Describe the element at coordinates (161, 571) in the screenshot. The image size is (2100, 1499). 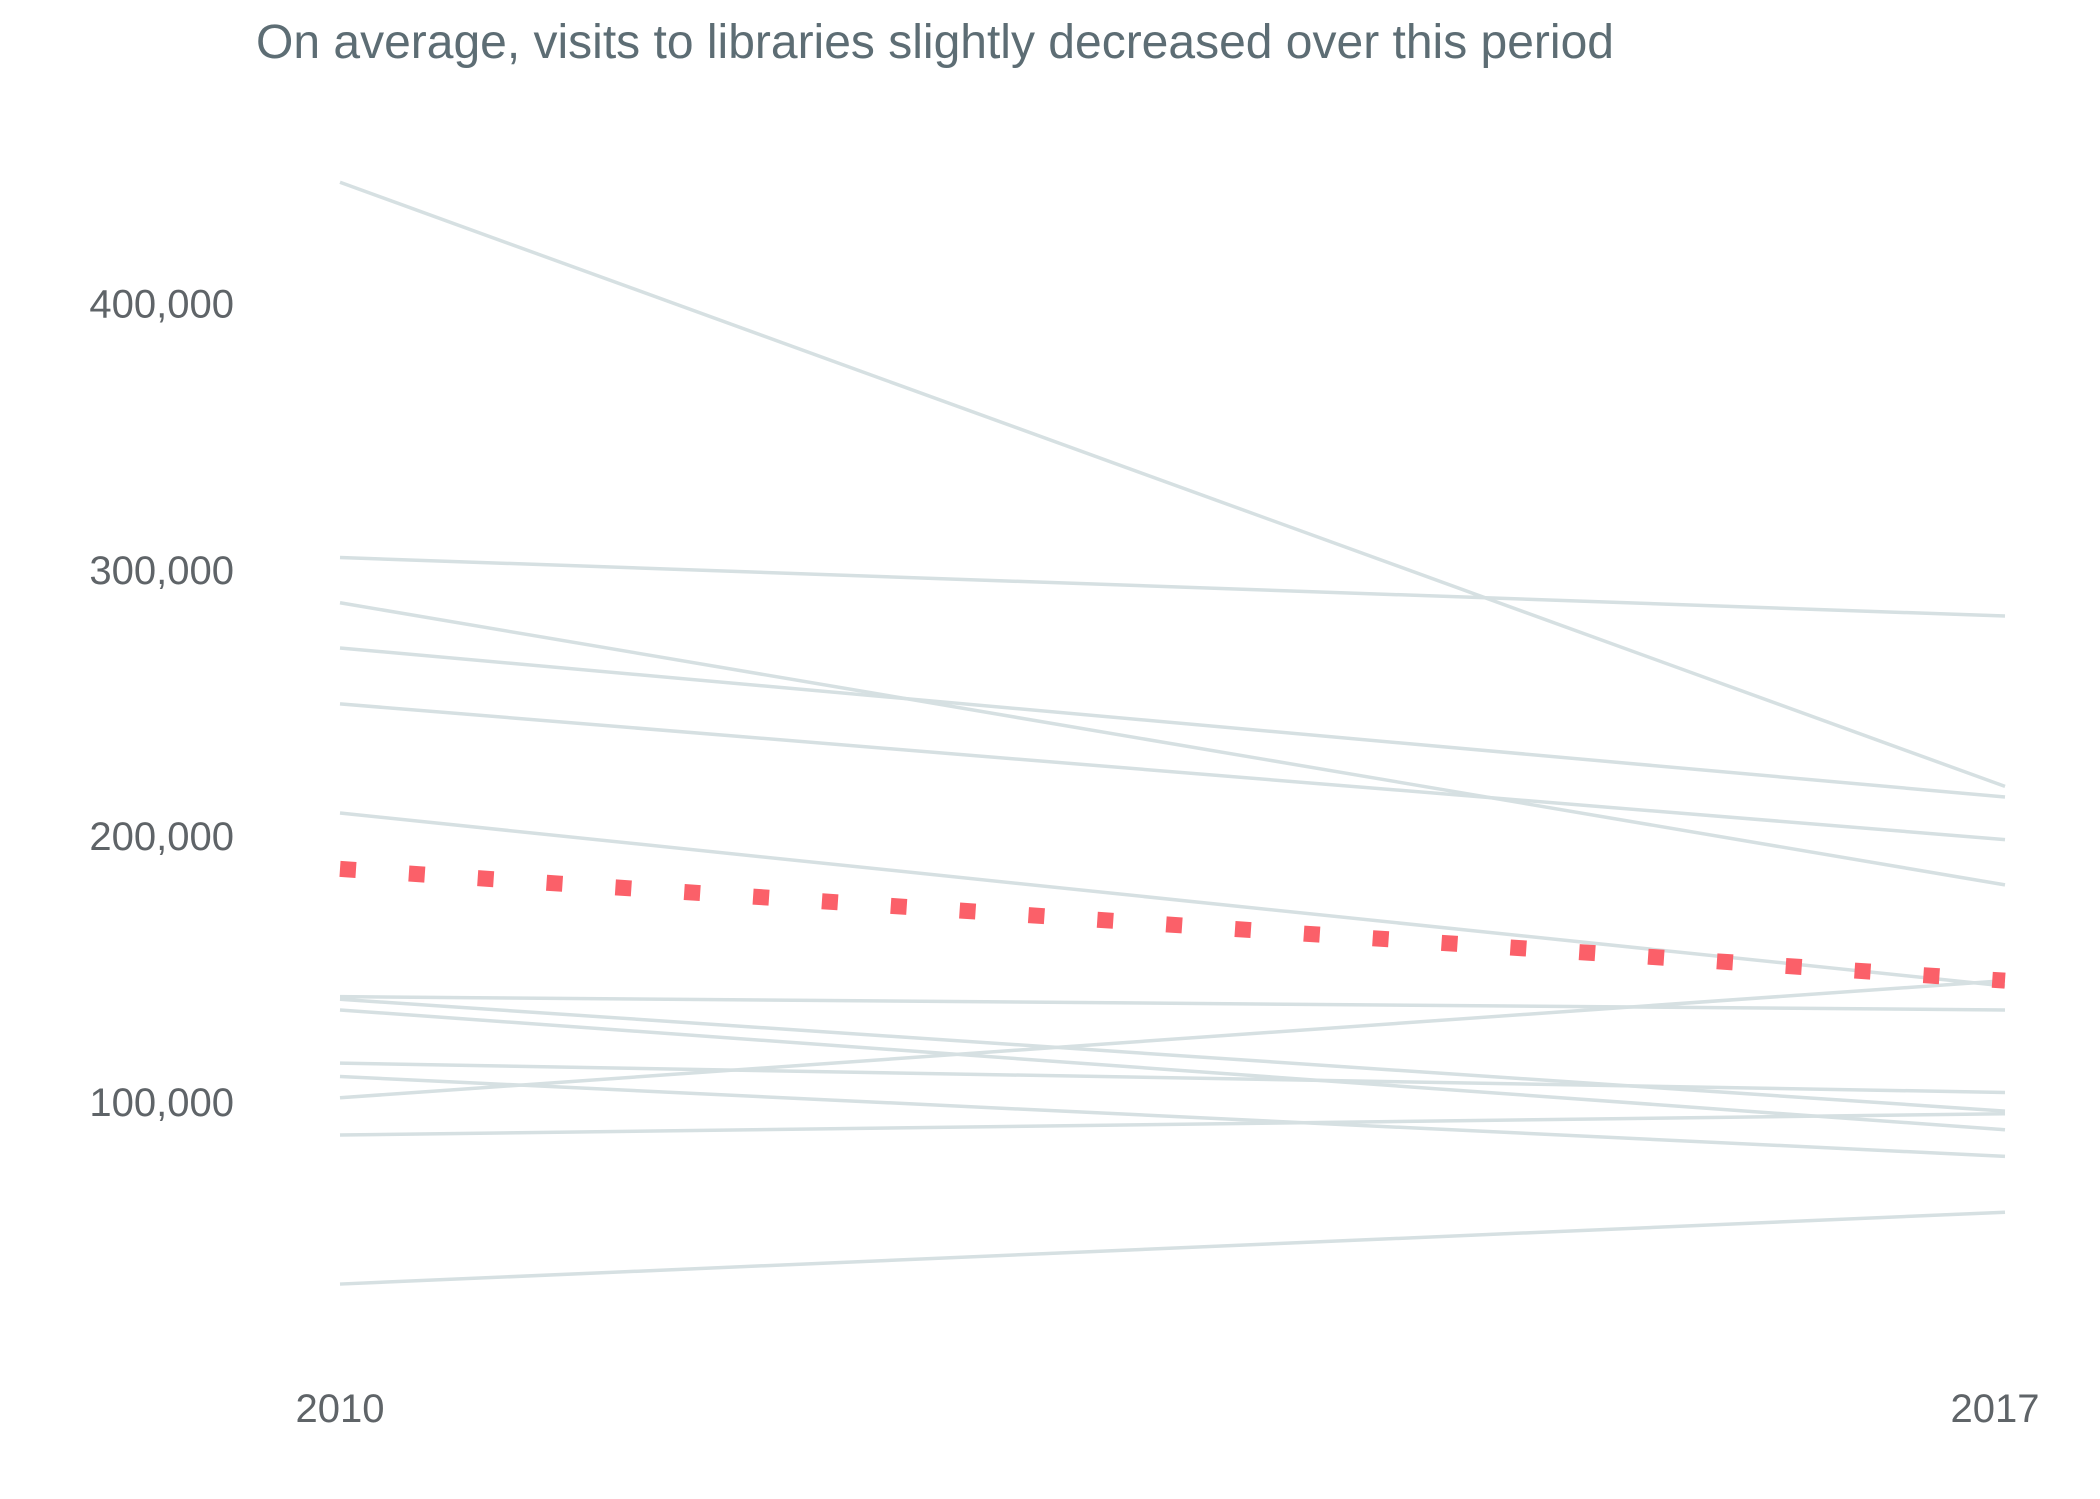
I see `y-tick-label: 300,000` at that location.